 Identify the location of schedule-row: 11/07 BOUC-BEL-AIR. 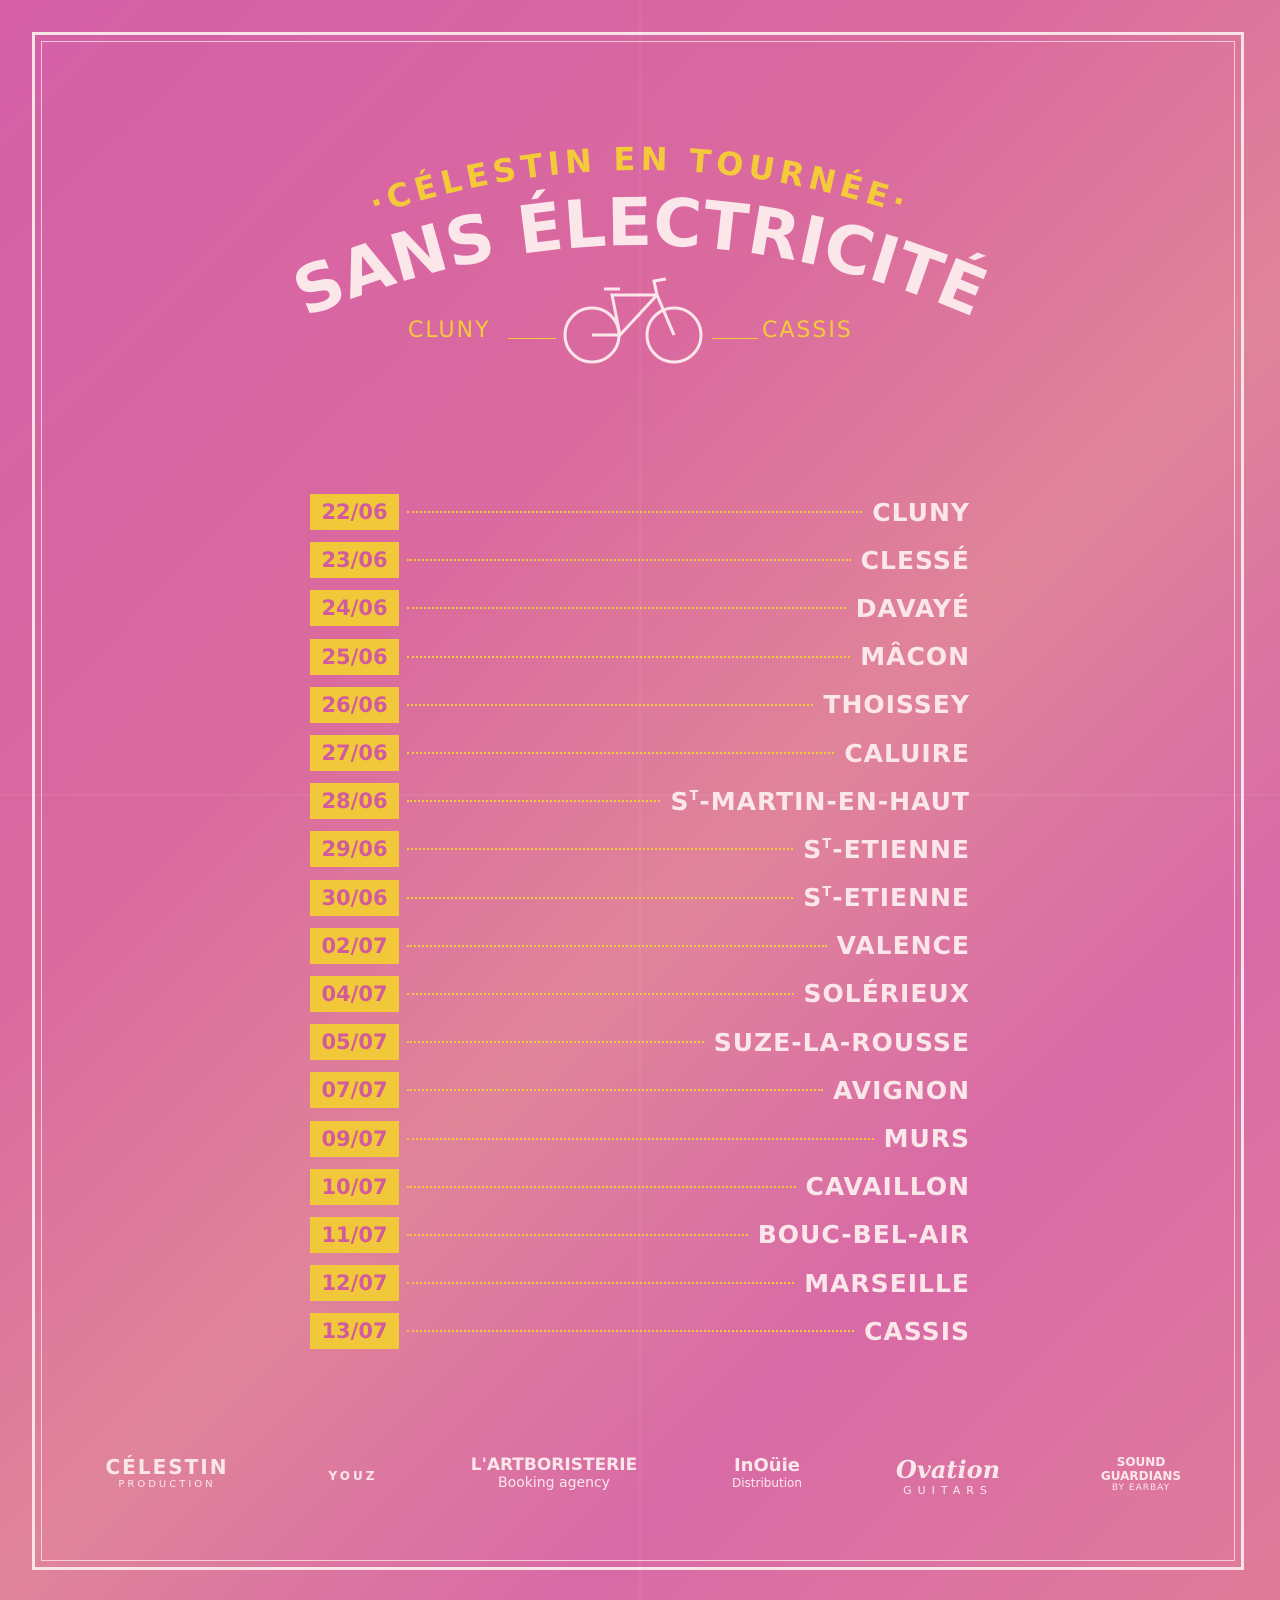
(640, 1235).